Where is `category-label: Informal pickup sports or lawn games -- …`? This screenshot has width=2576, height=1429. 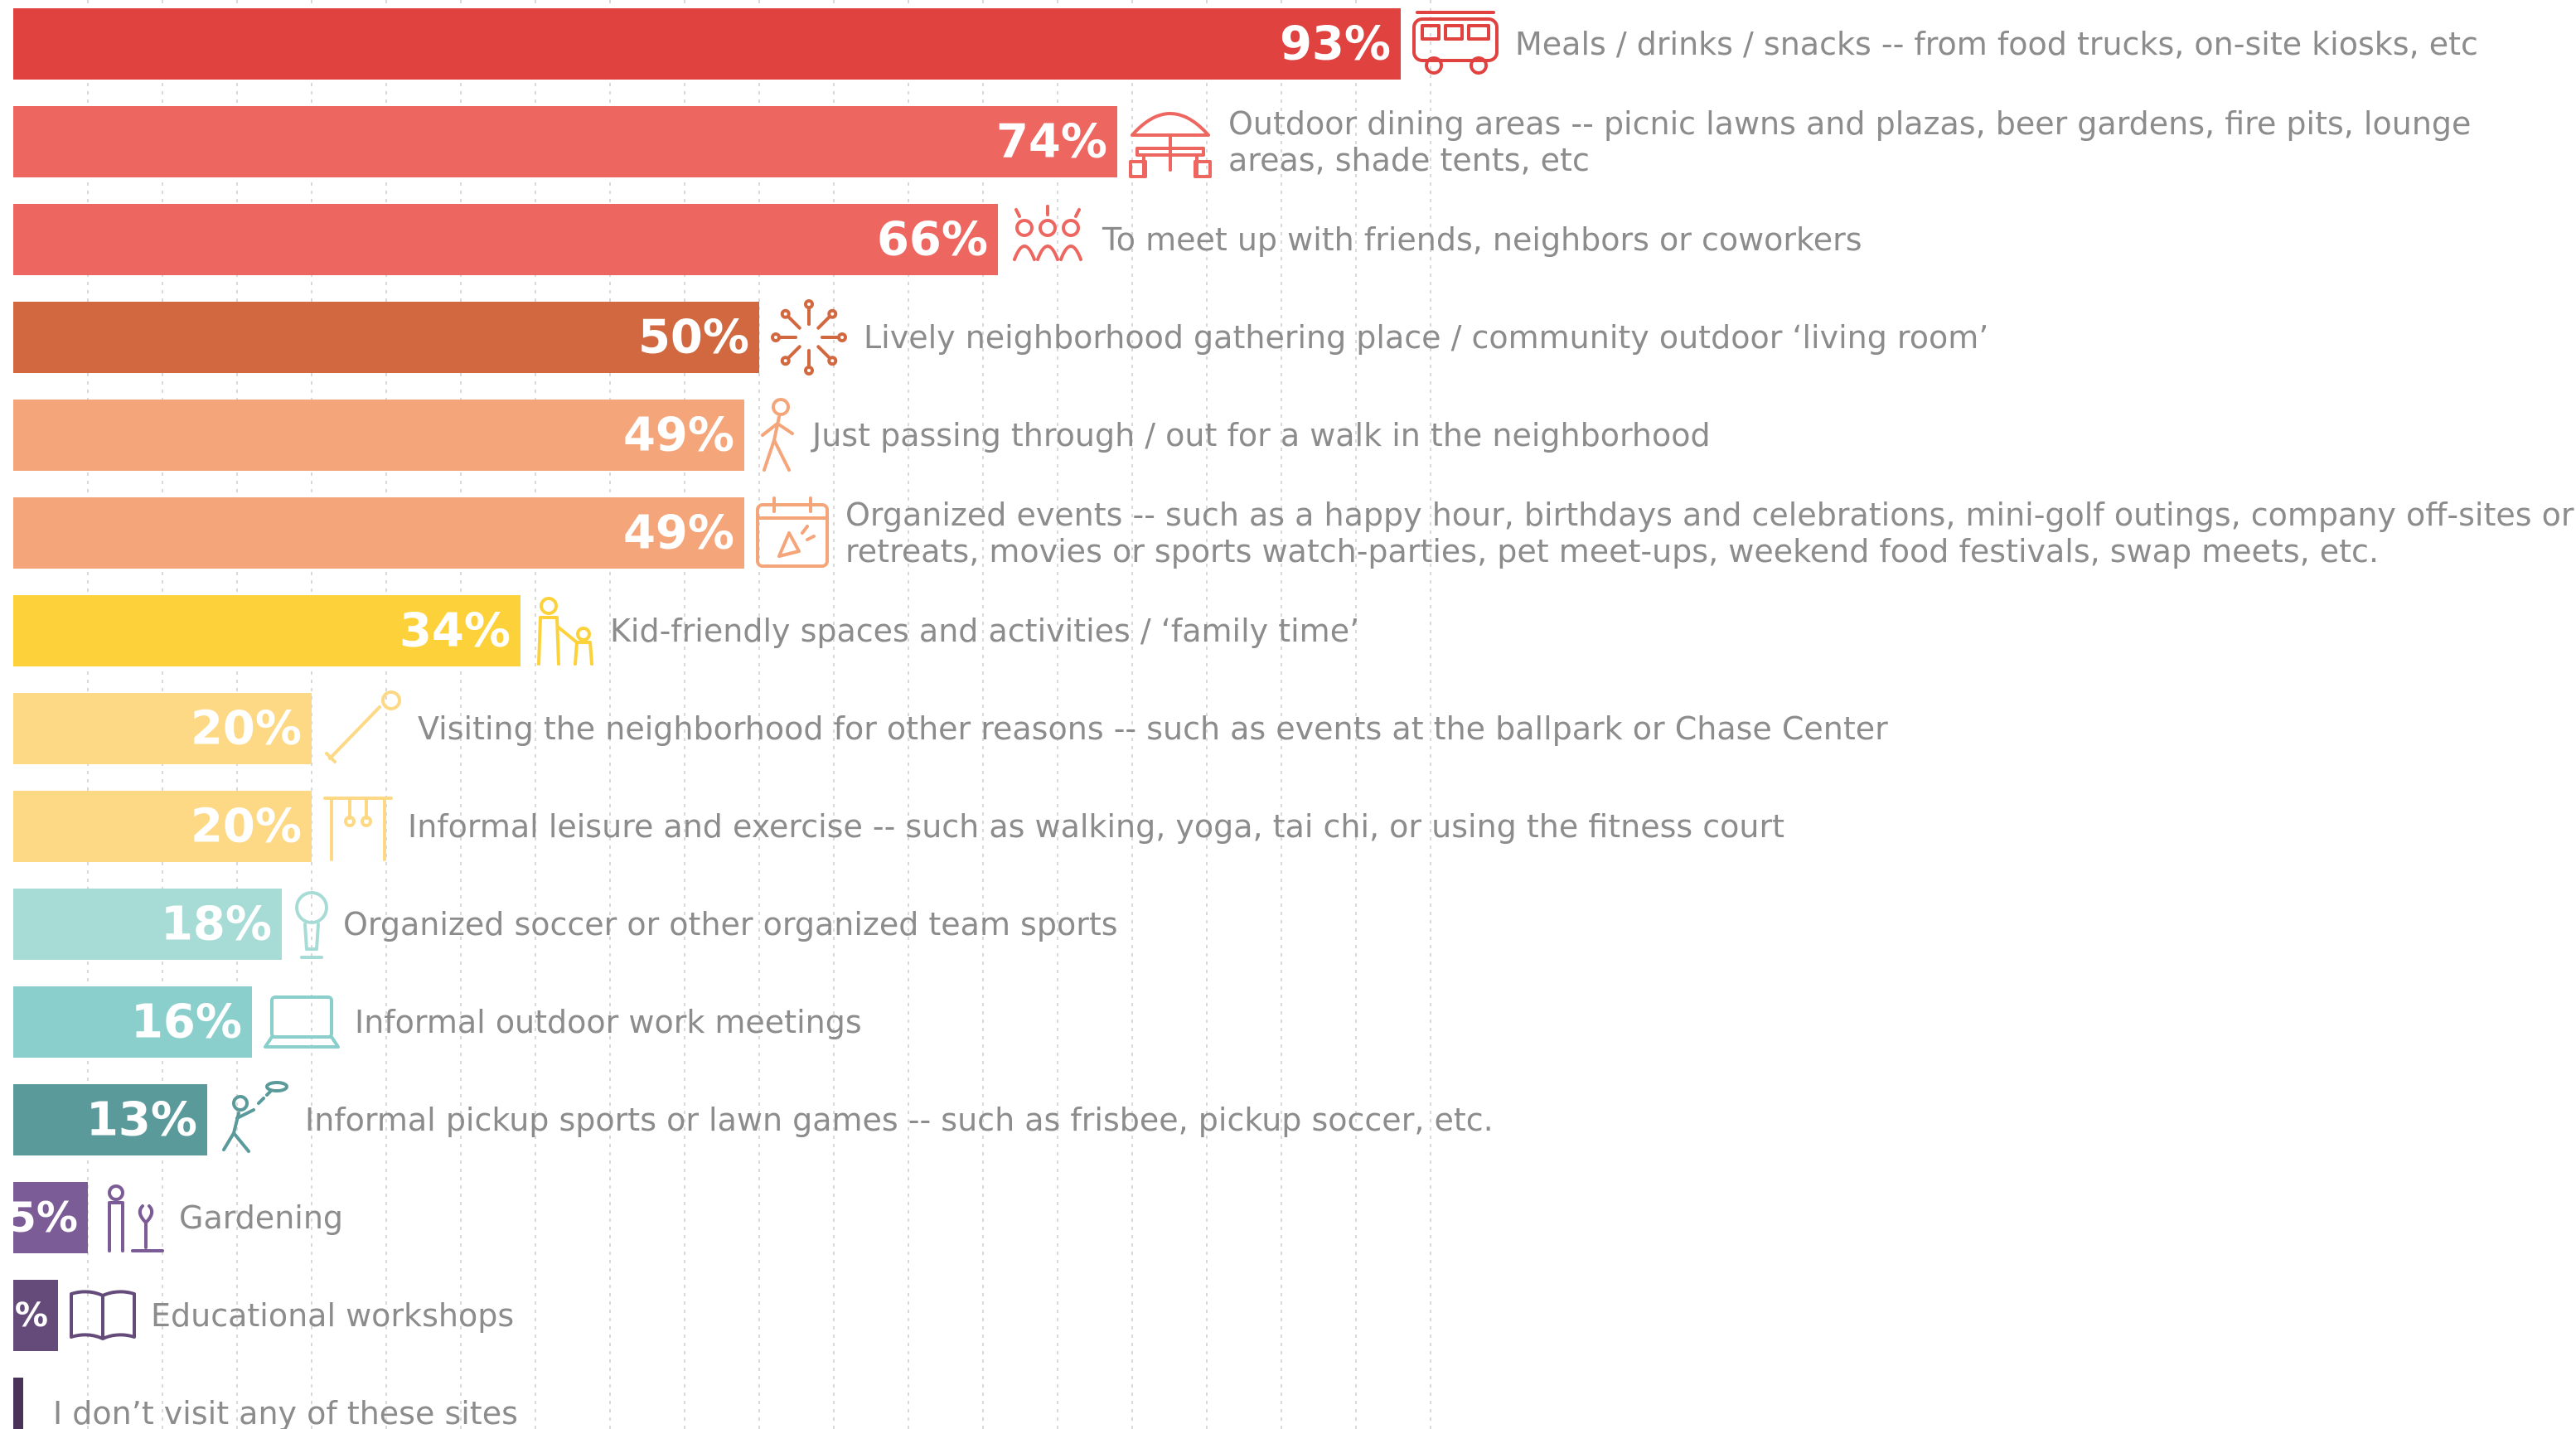 category-label: Informal pickup sports or lawn games -- … is located at coordinates (899, 1120).